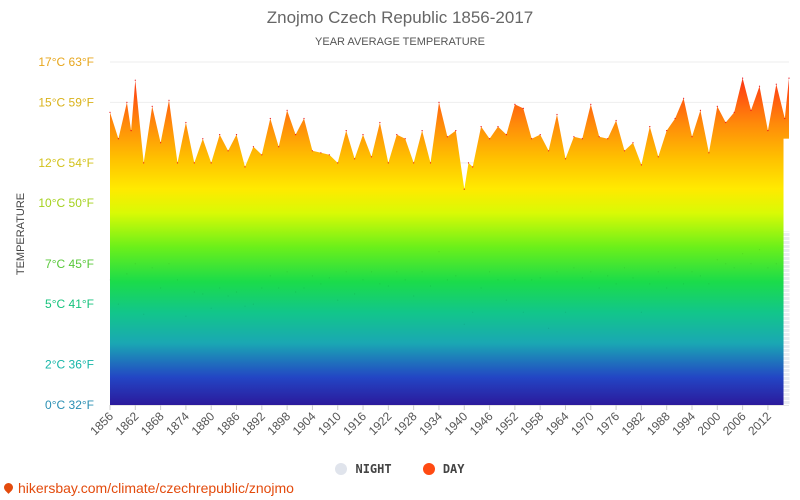  What do you see at coordinates (66, 203) in the screenshot?
I see `y-tick-label: 10°C 50°F` at bounding box center [66, 203].